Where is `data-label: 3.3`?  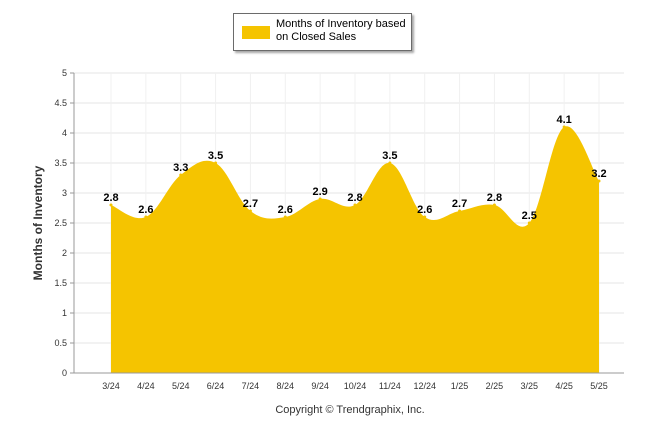
data-label: 3.3 is located at coordinates (180, 168).